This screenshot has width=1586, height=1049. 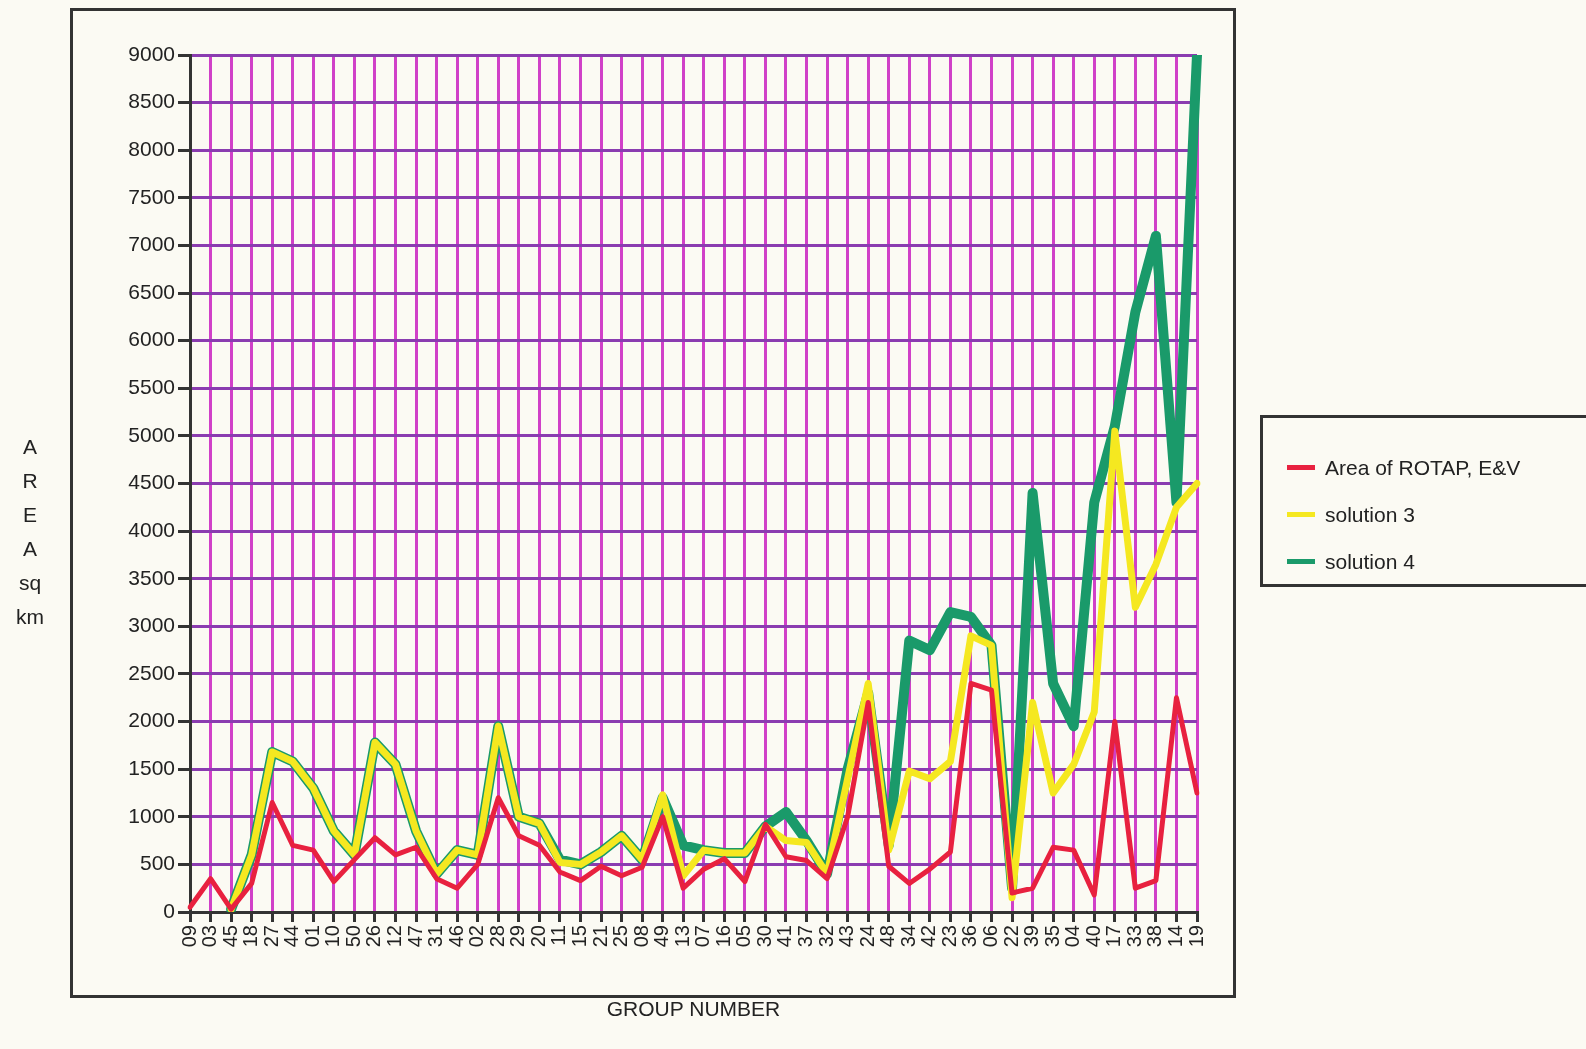 What do you see at coordinates (311, 936) in the screenshot?
I see `x-tick-label: 01` at bounding box center [311, 936].